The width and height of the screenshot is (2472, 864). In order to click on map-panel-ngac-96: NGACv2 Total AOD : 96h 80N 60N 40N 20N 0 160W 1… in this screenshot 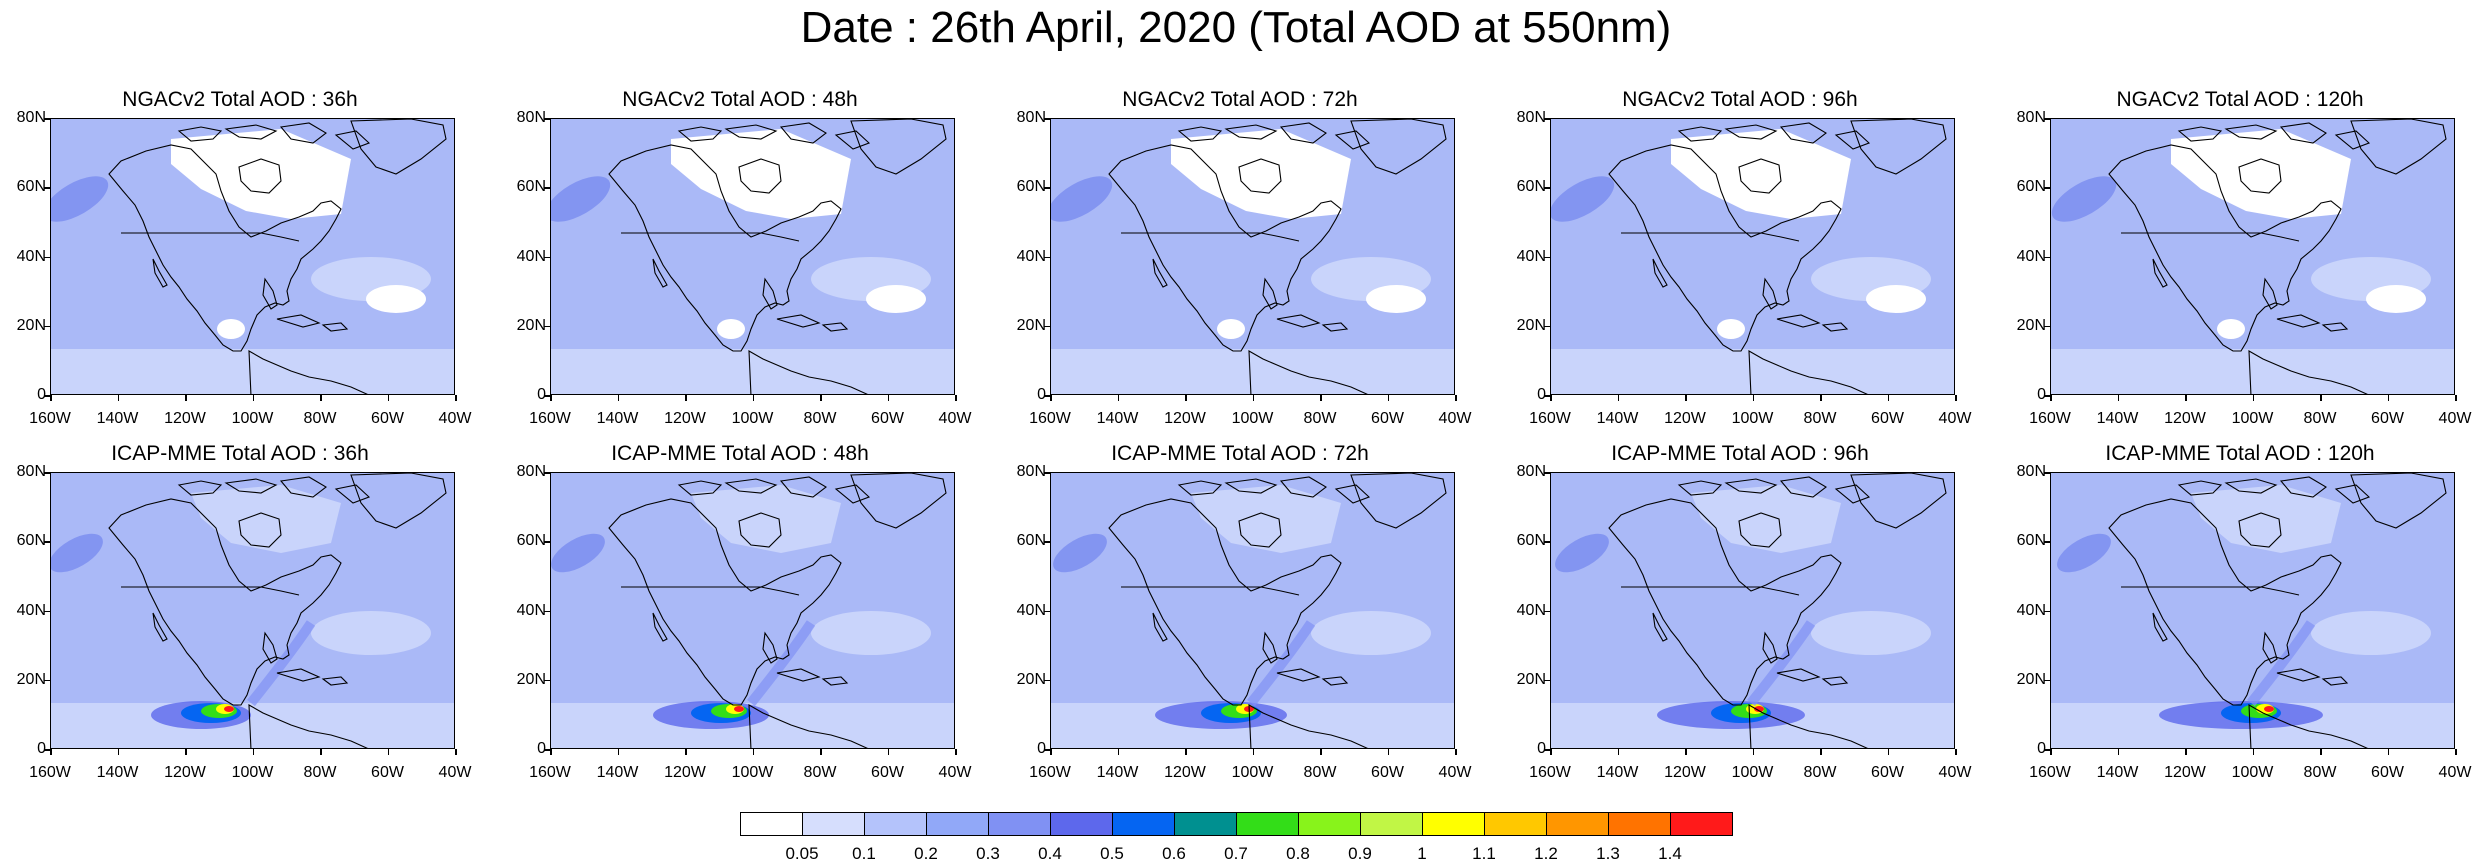, I will do `click(1740, 278)`.